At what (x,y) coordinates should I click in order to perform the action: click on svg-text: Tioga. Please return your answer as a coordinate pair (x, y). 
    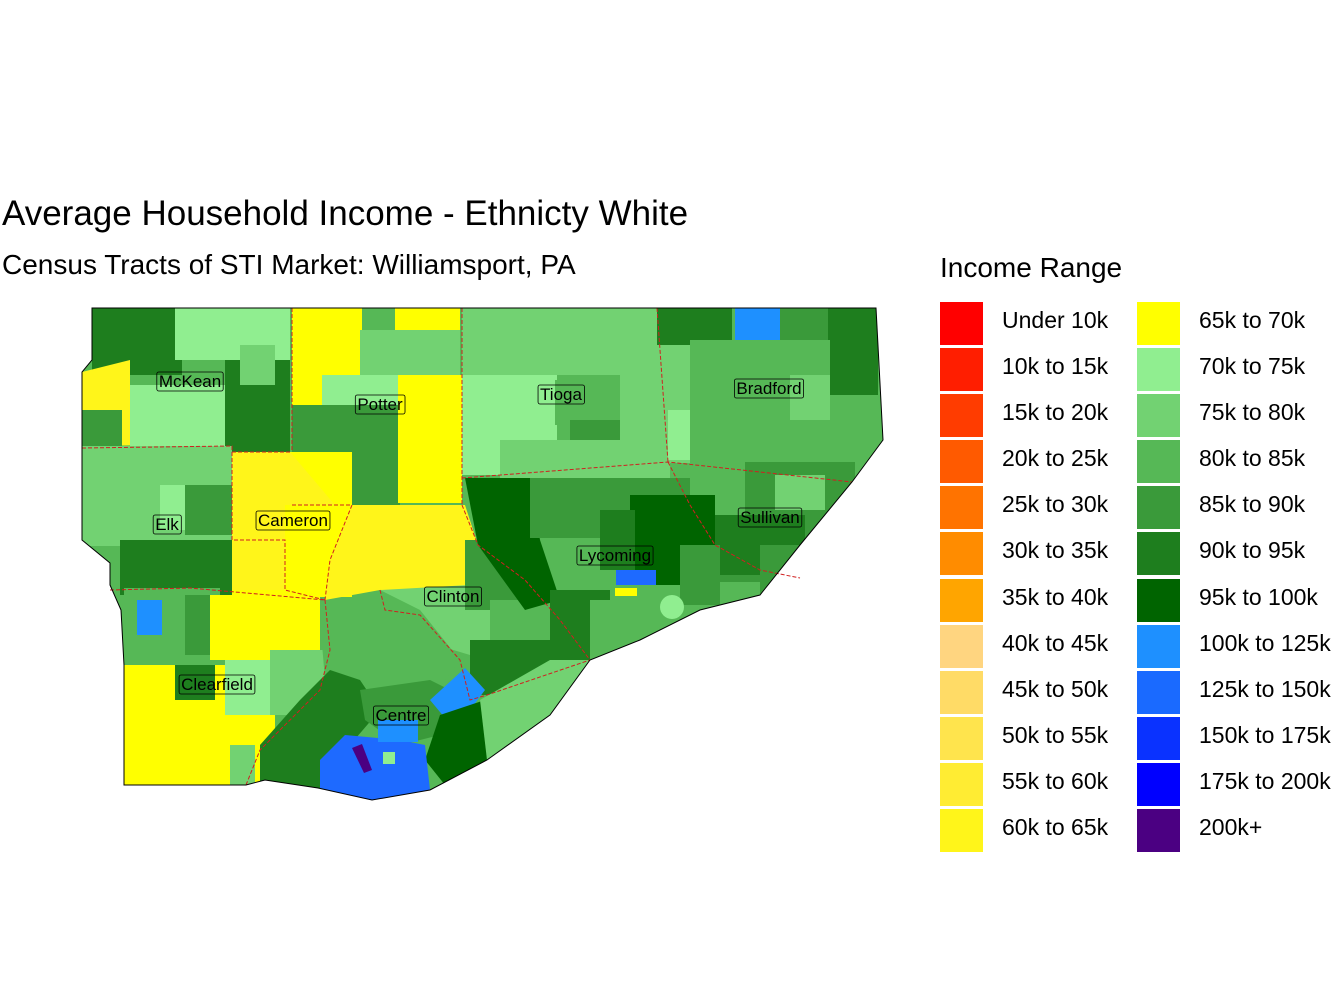
    Looking at the image, I should click on (561, 394).